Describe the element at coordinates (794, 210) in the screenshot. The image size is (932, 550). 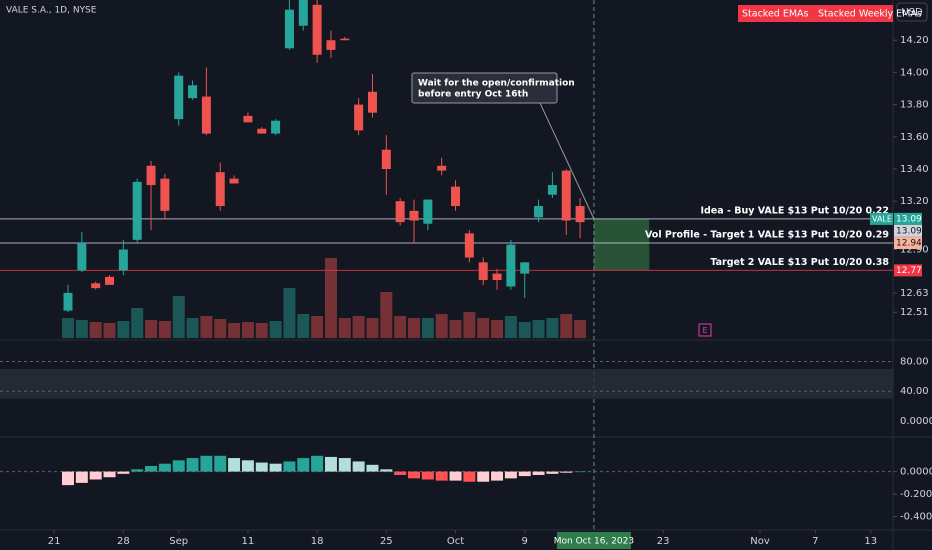
I see `level-label: Idea - Buy VALE $13 Put 10/20 0.22` at that location.